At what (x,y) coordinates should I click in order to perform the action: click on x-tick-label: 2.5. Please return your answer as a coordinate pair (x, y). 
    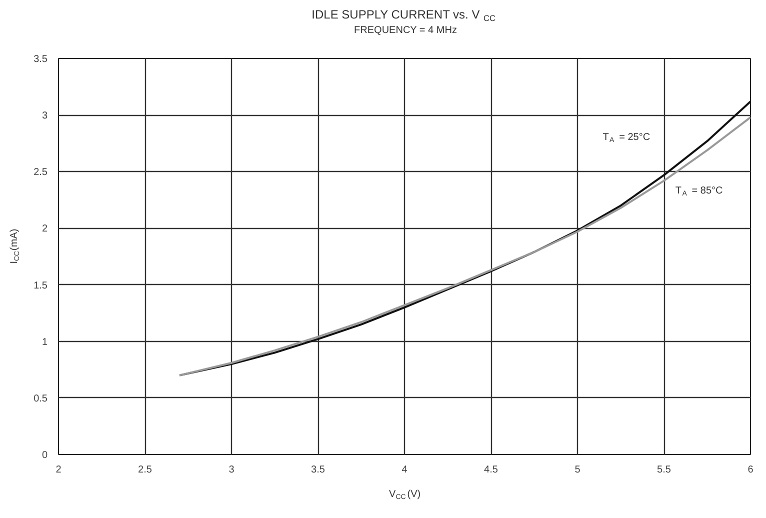
    Looking at the image, I should click on (145, 470).